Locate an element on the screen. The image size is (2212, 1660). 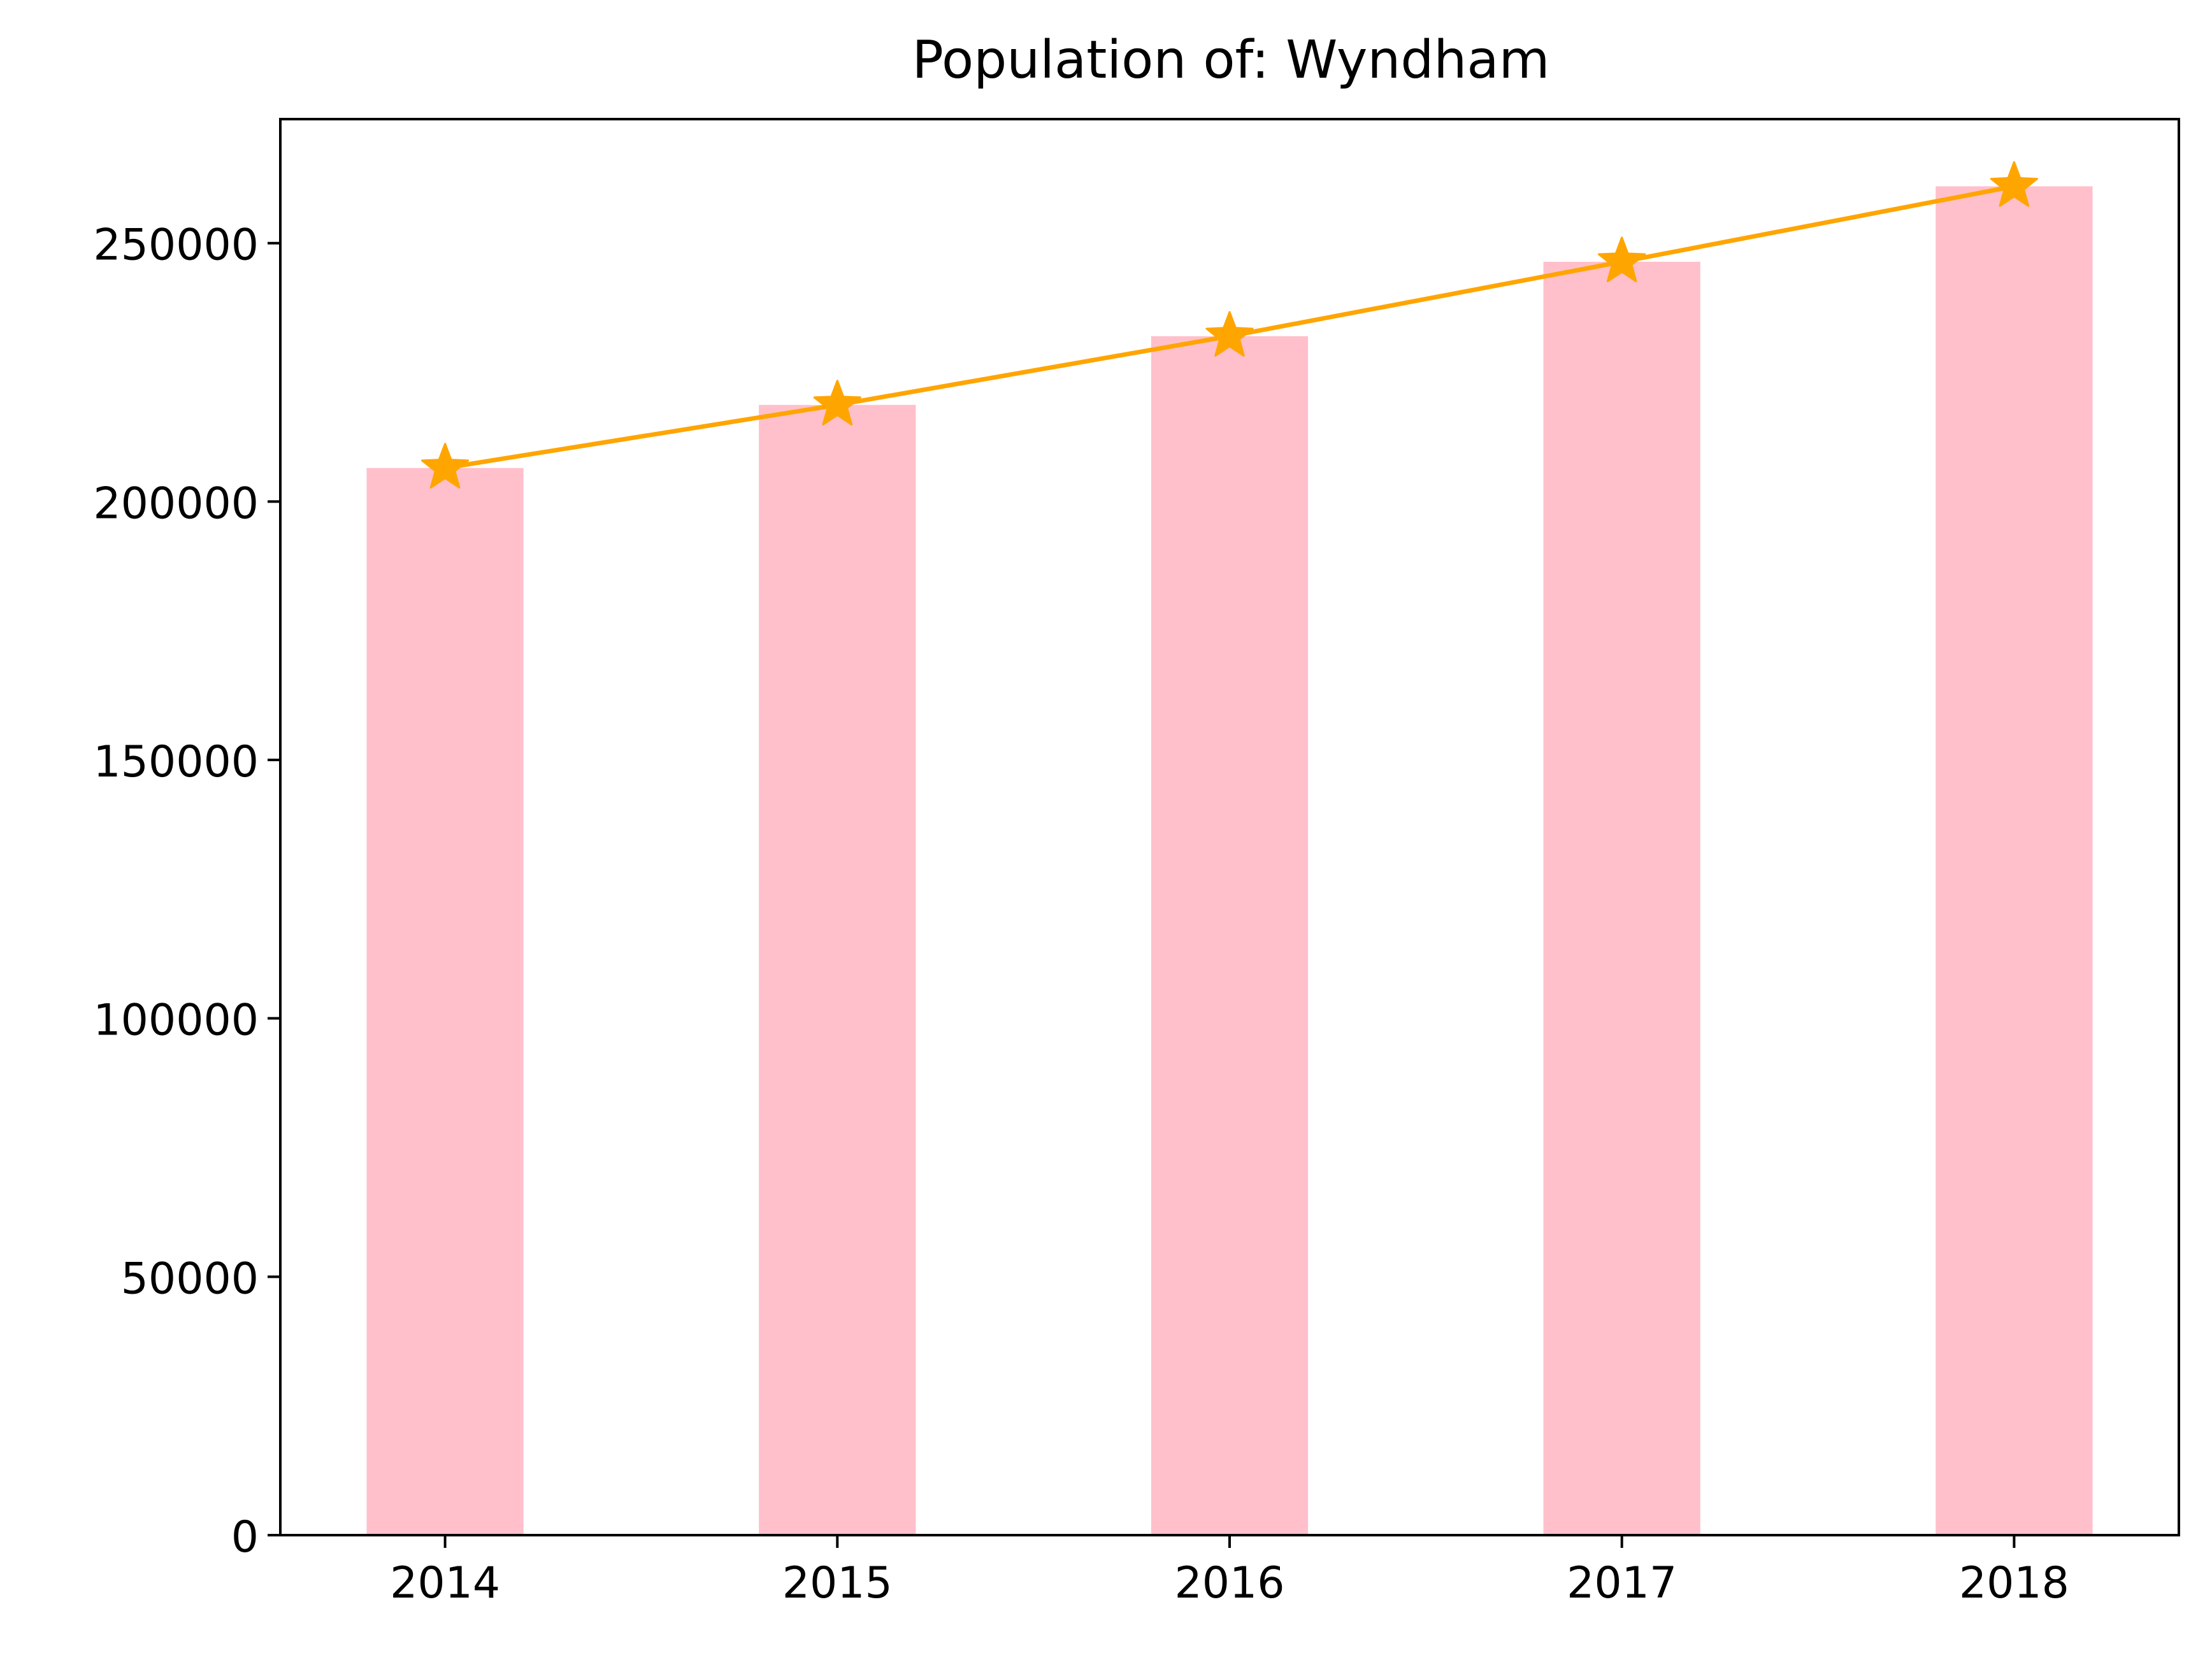
bar-2017 is located at coordinates (1621, 898).